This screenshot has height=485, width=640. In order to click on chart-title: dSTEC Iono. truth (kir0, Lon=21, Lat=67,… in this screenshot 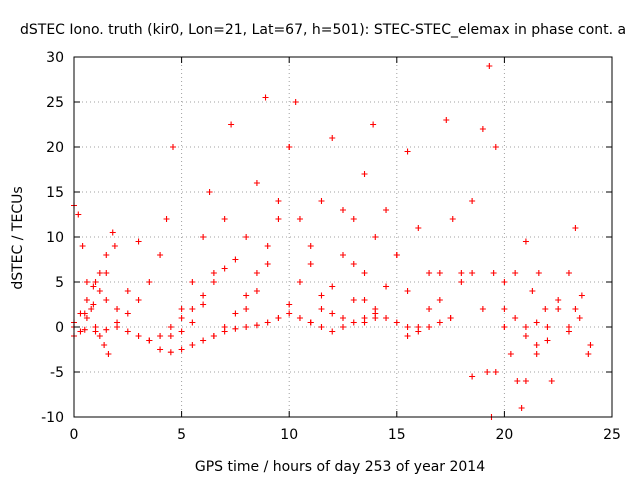, I will do `click(323, 30)`.